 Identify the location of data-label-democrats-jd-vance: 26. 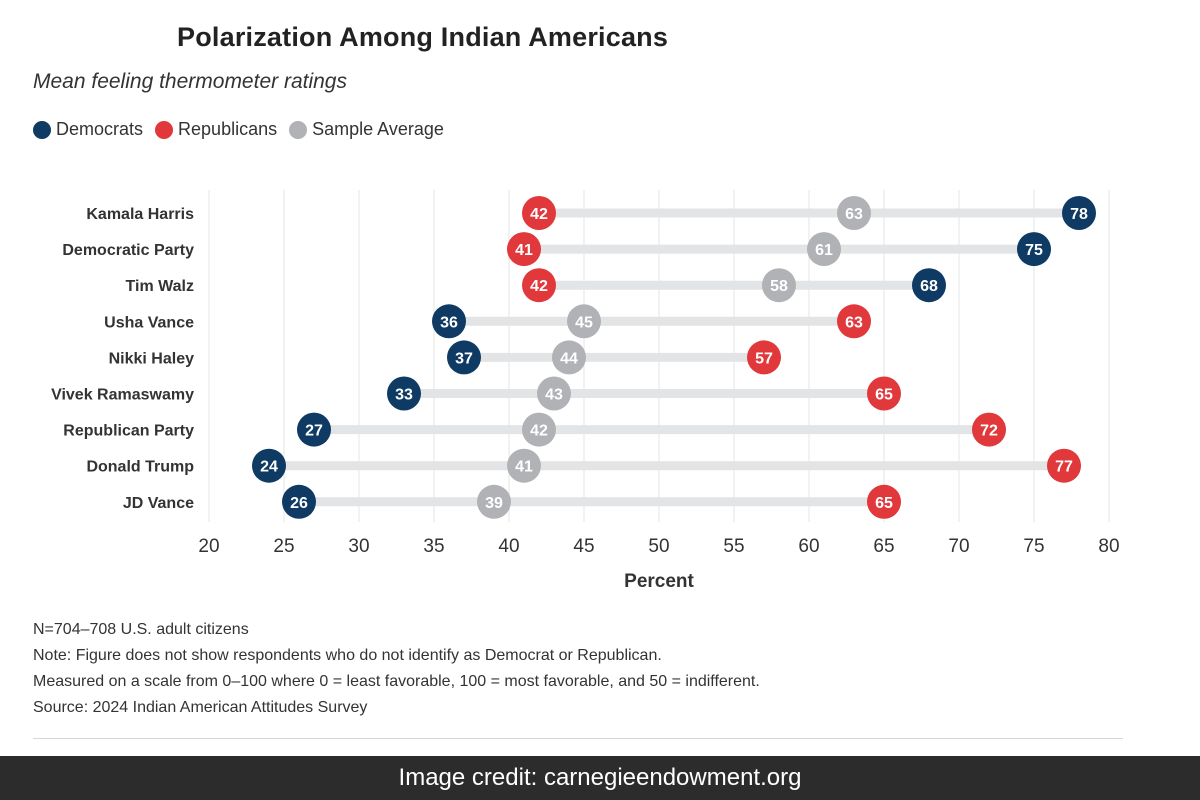
(299, 503).